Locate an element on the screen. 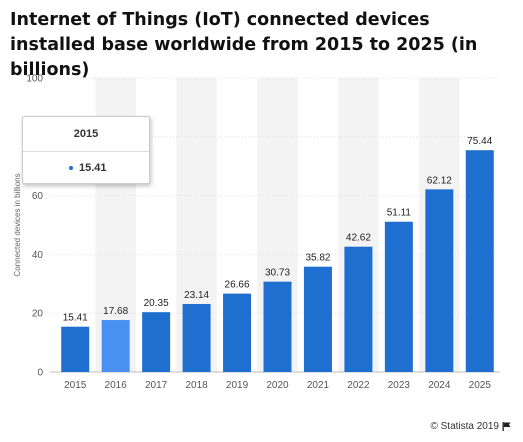  data-label: 75.44 is located at coordinates (479, 141).